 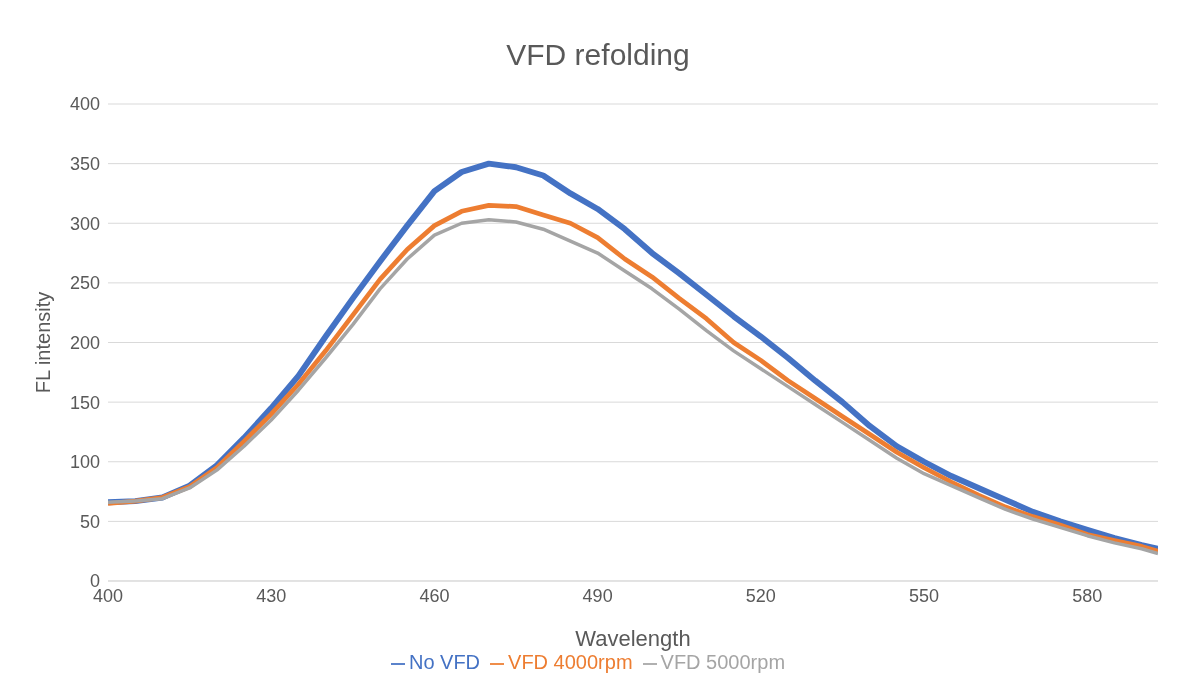 I want to click on chart-title: VFD refolding, so click(x=598, y=55).